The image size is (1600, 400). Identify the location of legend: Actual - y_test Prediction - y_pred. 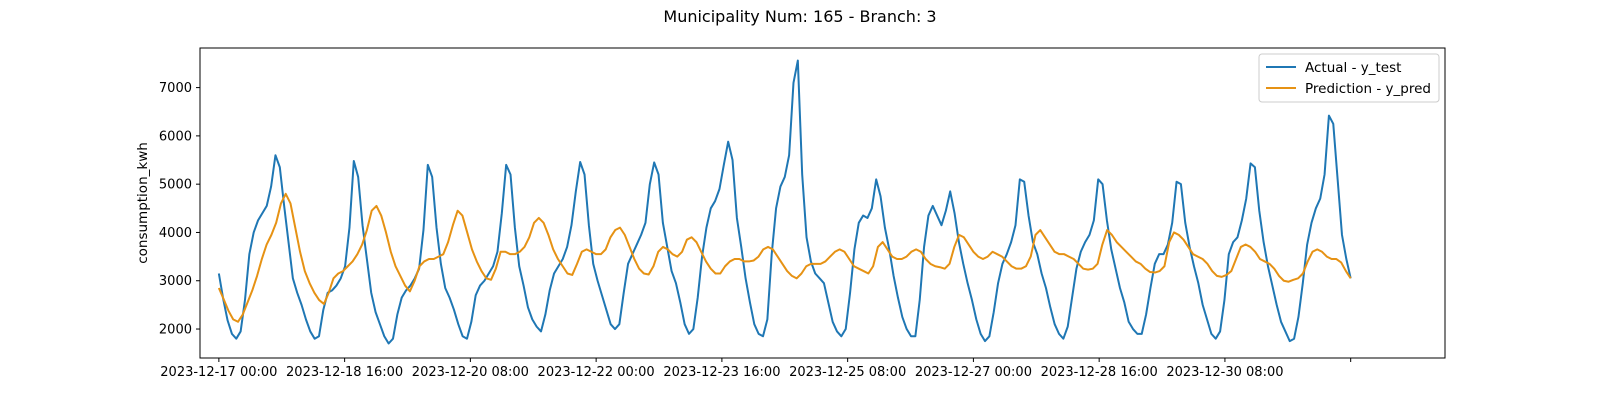
(1349, 78).